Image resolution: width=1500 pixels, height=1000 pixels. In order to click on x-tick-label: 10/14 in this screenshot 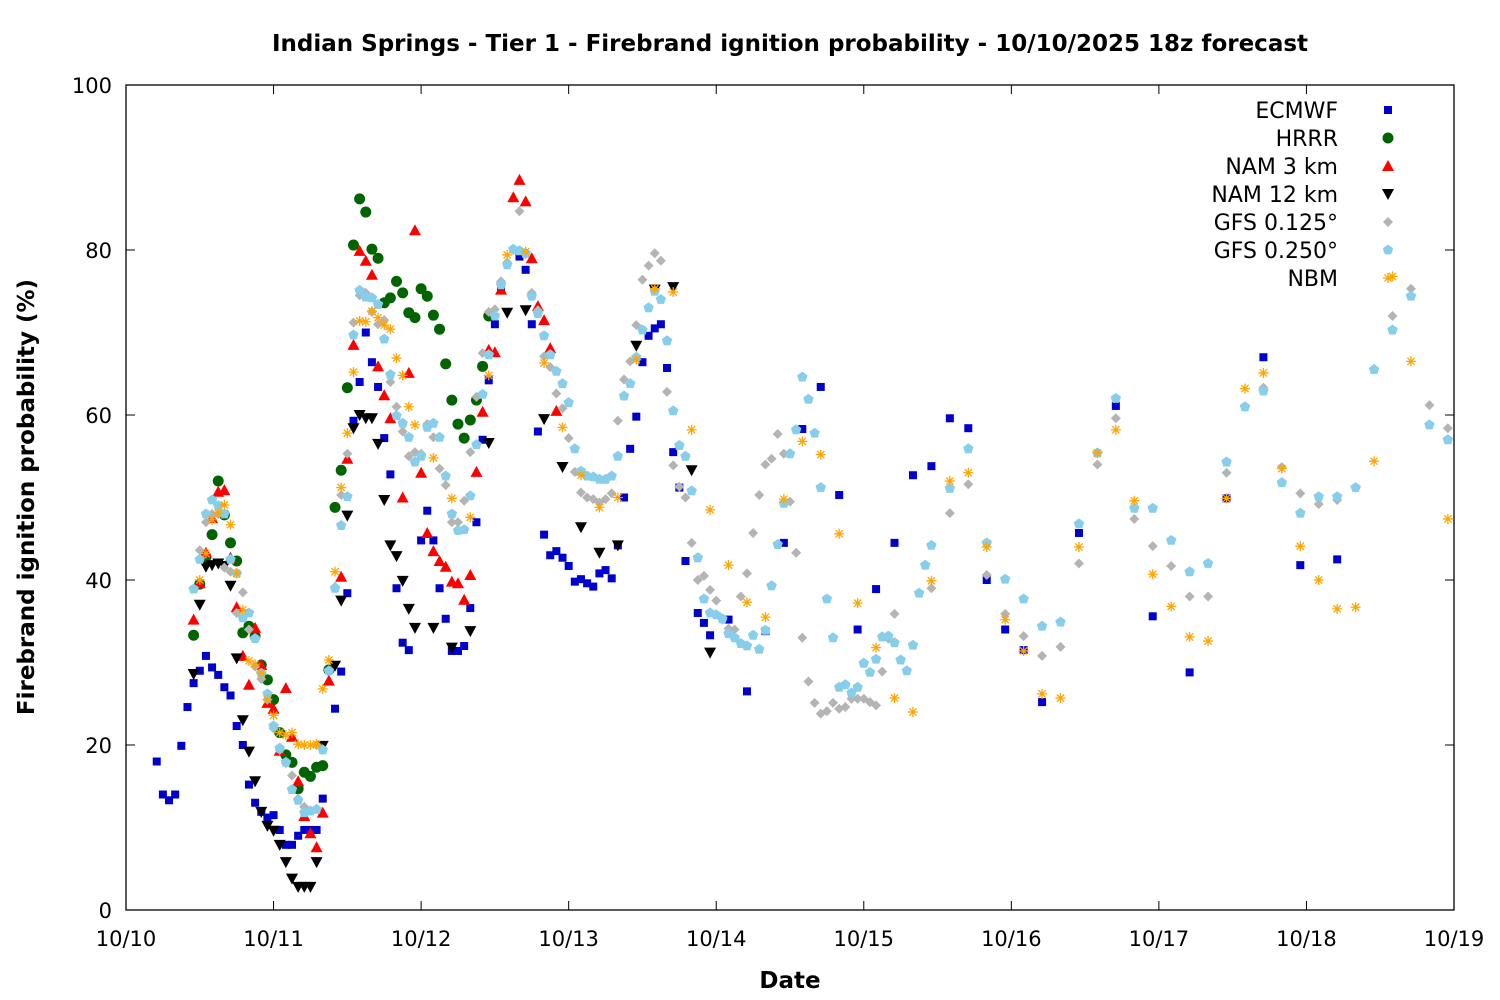, I will do `click(716, 939)`.